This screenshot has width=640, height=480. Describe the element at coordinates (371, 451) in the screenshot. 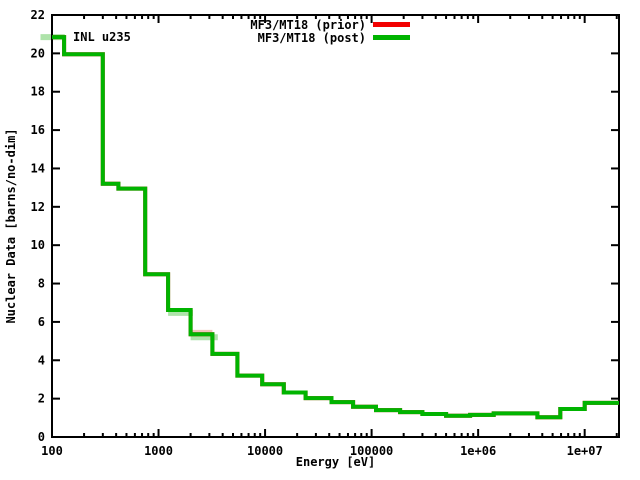

I see `x-tick-label: 100000` at that location.